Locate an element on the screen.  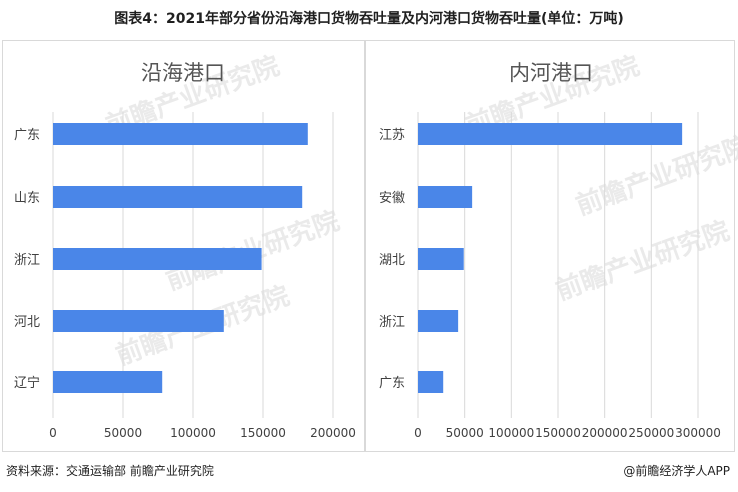
panel-title: 内河港口 is located at coordinates (551, 73).